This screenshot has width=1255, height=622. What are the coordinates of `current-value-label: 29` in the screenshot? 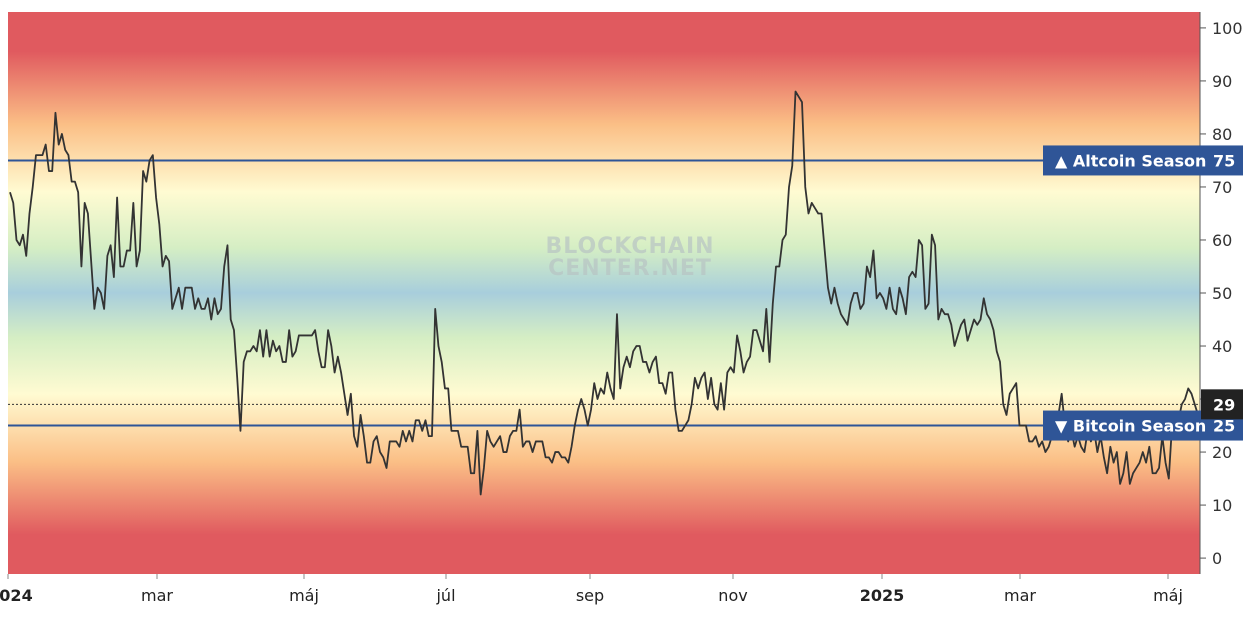 It's located at (1224, 404).